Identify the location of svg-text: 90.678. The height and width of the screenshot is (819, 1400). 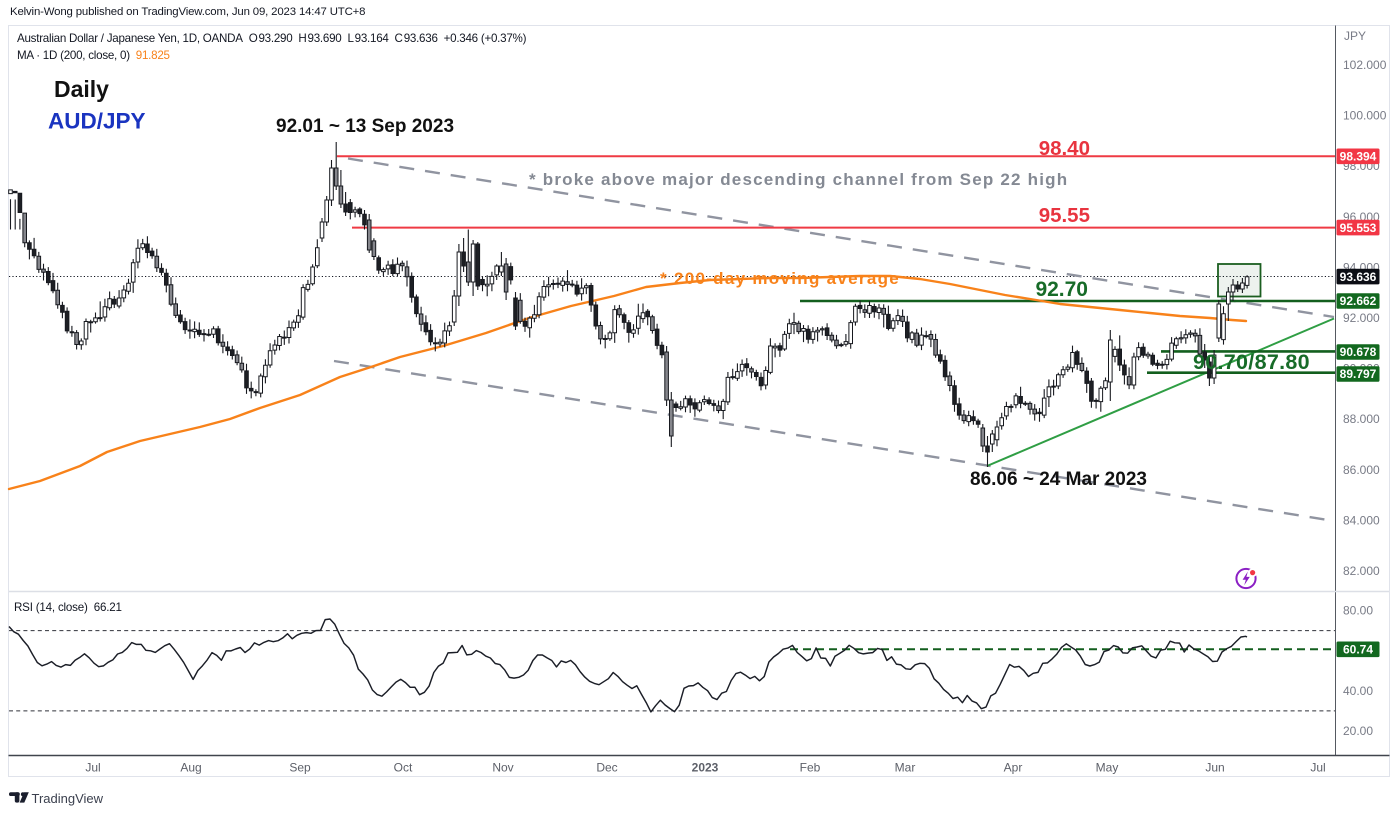
(1358, 352).